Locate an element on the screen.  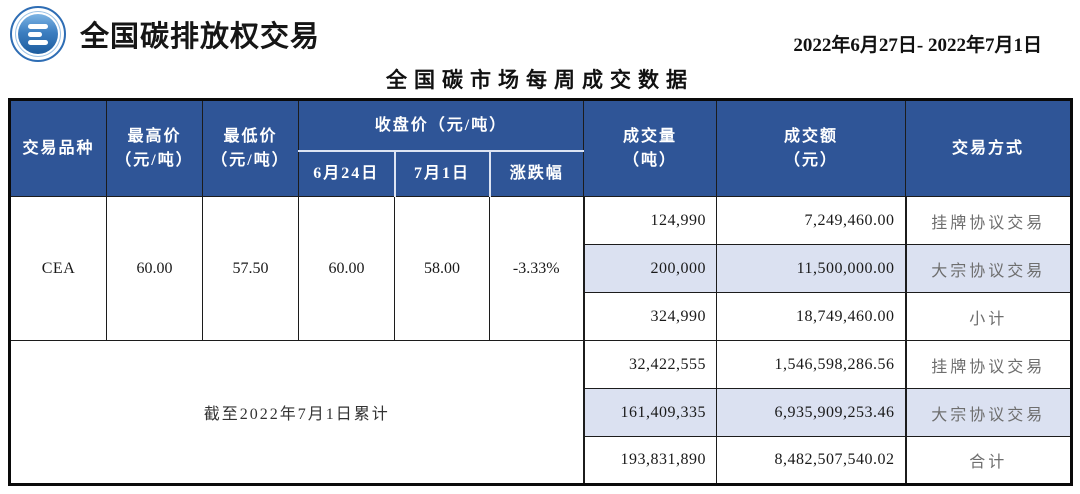
volume-cell: 324,990 is located at coordinates (649, 316).